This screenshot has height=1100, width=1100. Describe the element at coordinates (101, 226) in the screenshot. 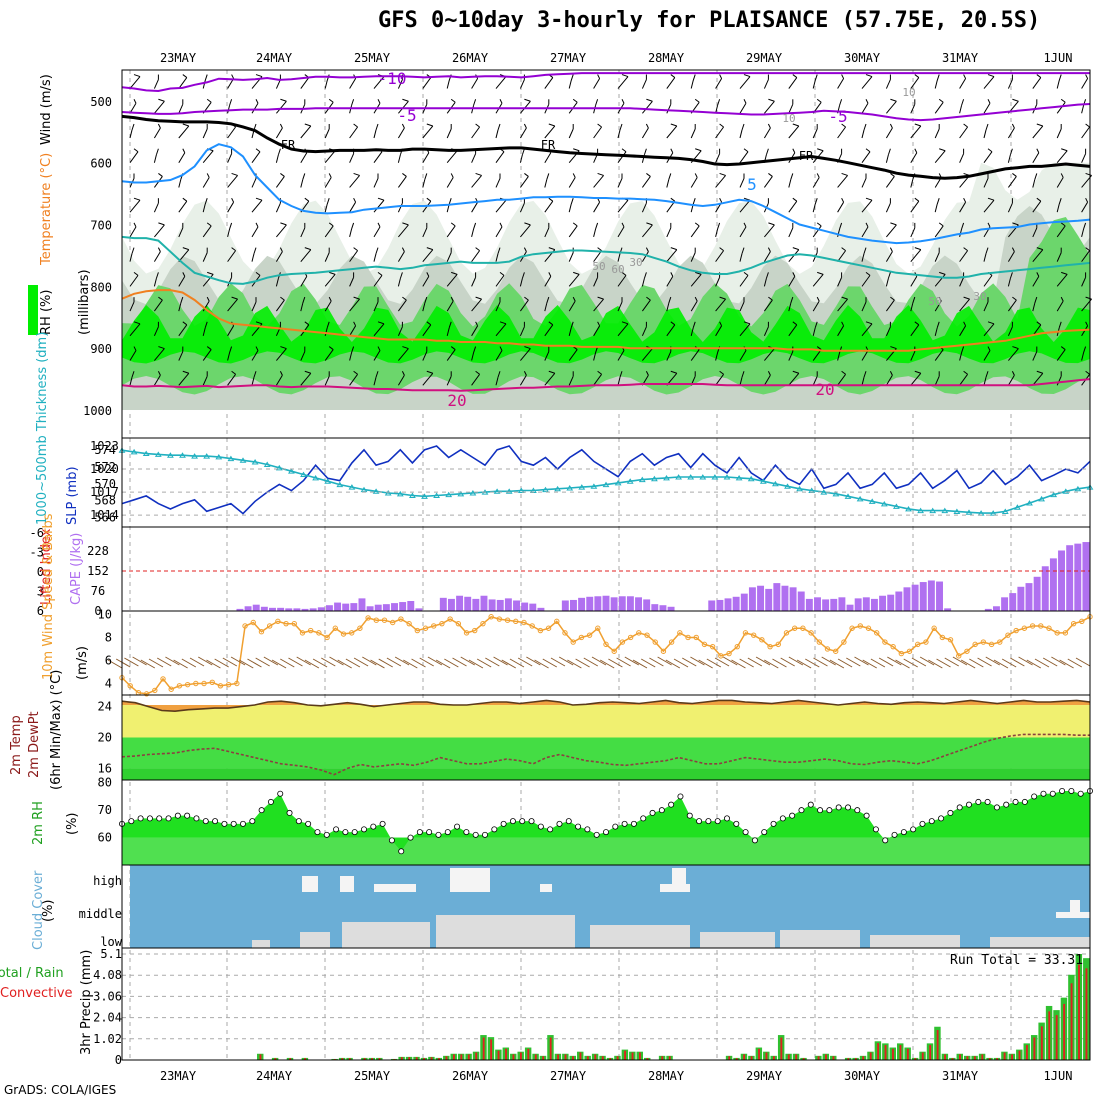

I see `pressure-tick: 700` at that location.